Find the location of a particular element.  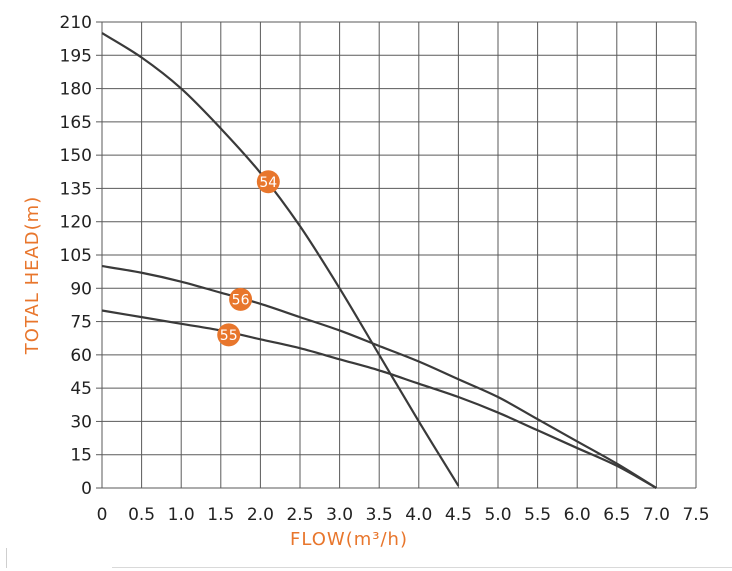

y-tick-label: 90 is located at coordinates (81, 289).